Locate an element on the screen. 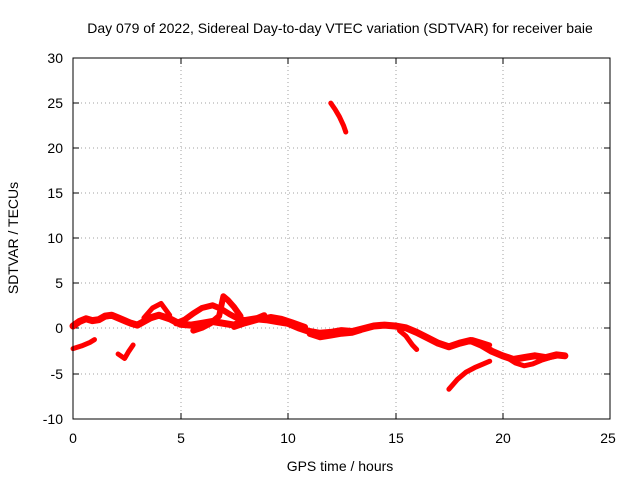 The height and width of the screenshot is (480, 640). series-arc-9h is located at coordinates (269, 322).